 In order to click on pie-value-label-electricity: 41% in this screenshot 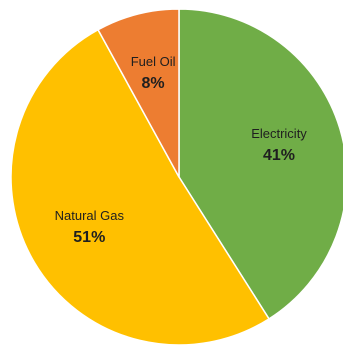, I will do `click(279, 155)`.